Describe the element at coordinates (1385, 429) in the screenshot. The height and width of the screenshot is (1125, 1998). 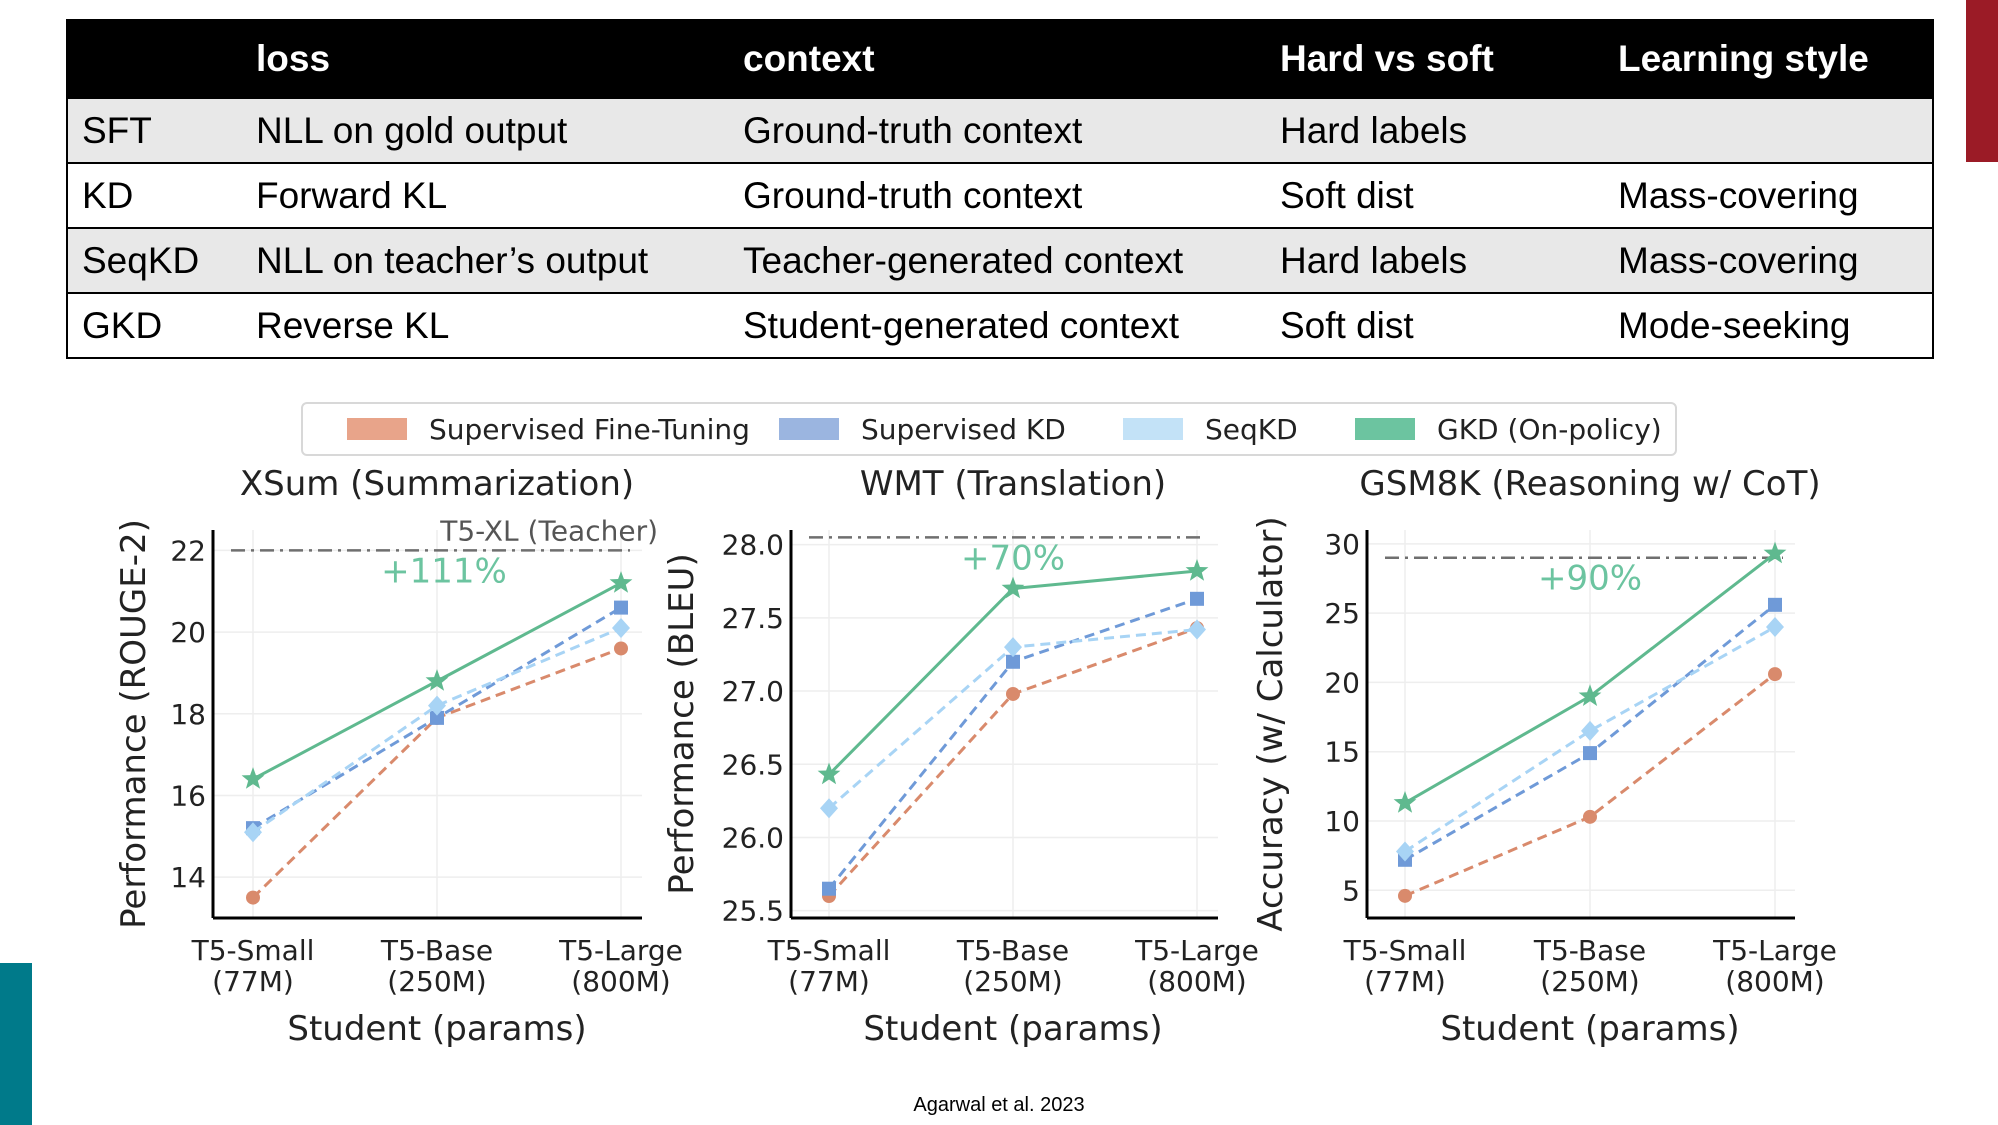
I see `legend-swatch-gkd` at that location.